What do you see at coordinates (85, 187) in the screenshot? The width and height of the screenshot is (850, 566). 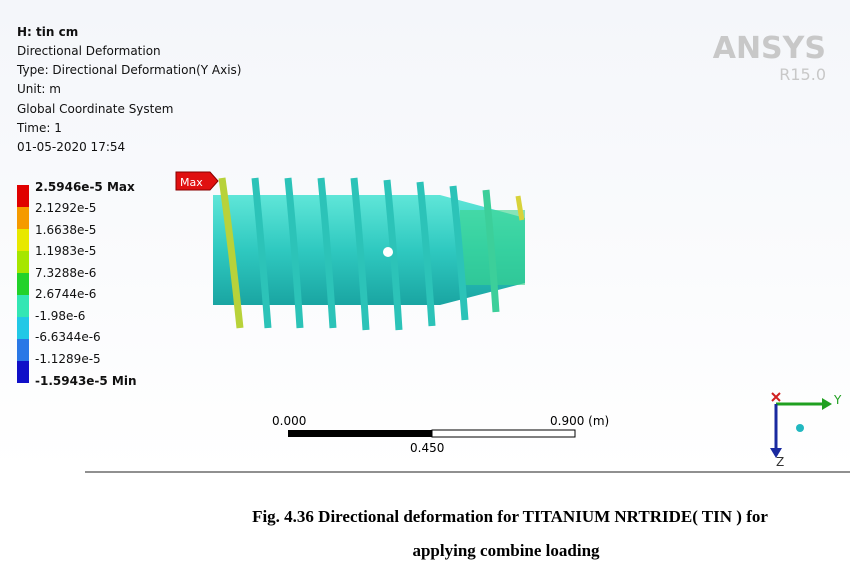 I see `legend-label: 2.5946e-5 Max` at bounding box center [85, 187].